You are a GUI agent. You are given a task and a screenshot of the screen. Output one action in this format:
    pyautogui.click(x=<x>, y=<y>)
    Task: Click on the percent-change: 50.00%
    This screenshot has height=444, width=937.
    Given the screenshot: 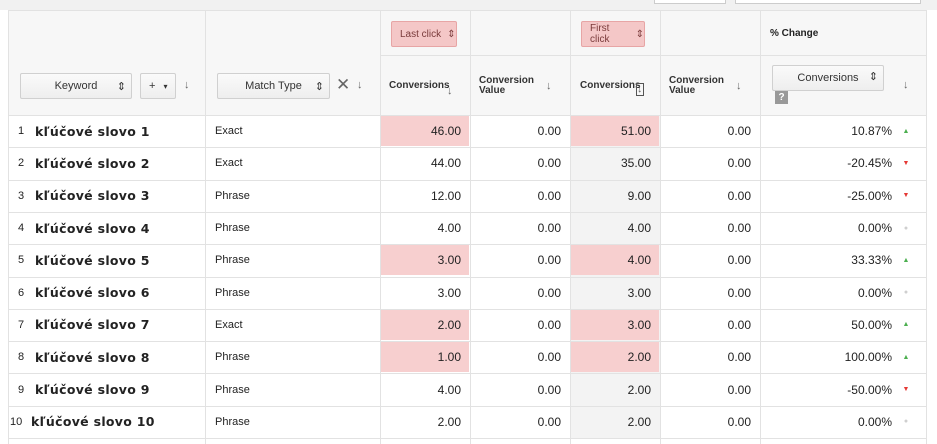 What is the action you would take?
    pyautogui.click(x=871, y=324)
    